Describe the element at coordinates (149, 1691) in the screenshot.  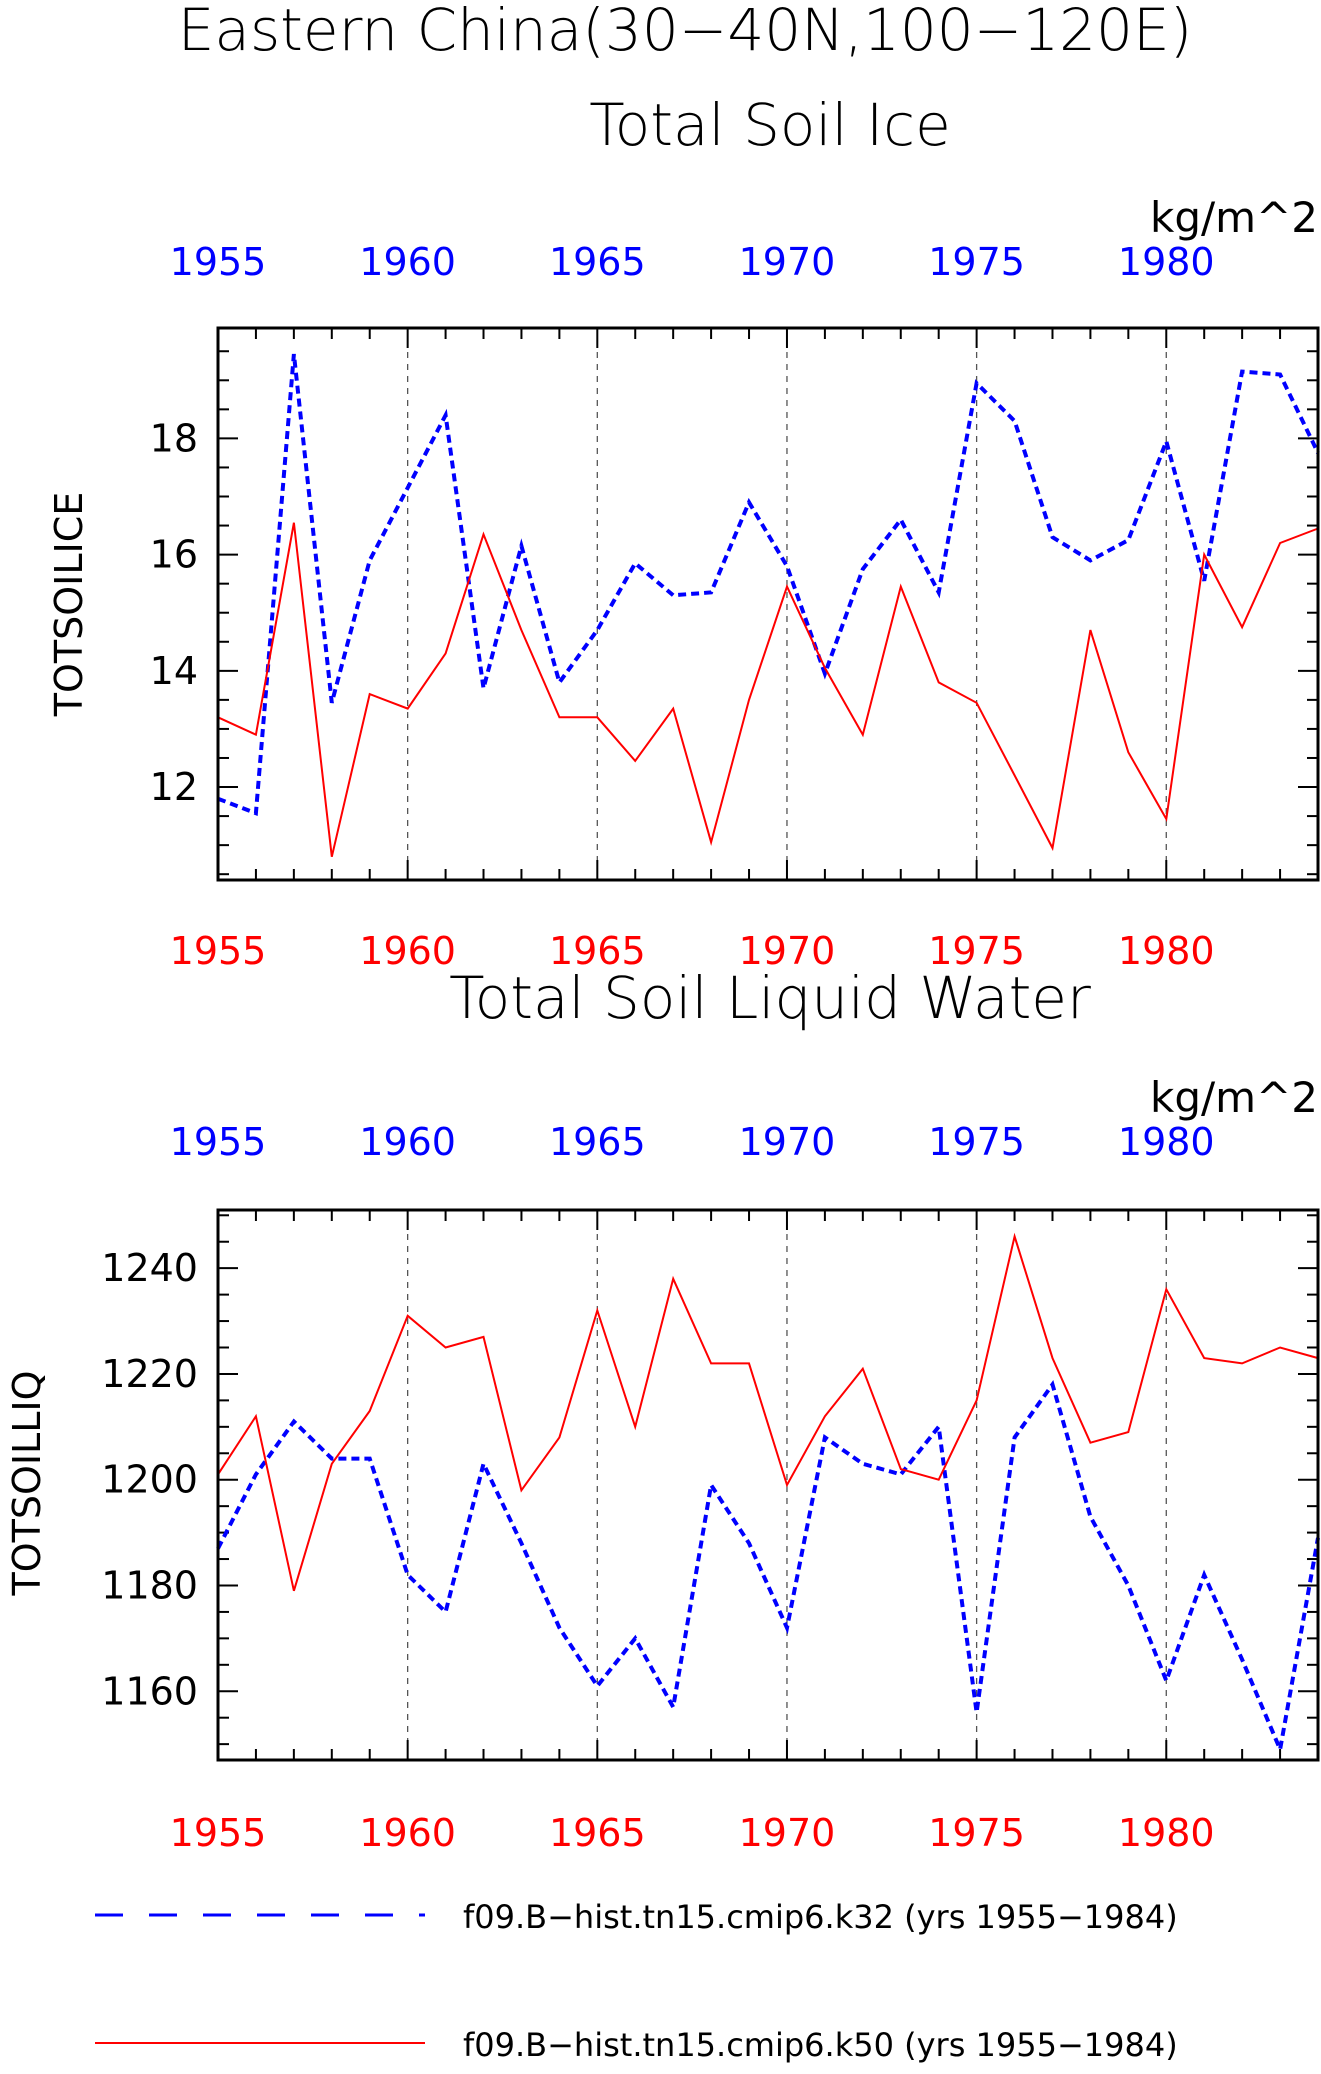
I see `y-tick-label: 1160` at that location.